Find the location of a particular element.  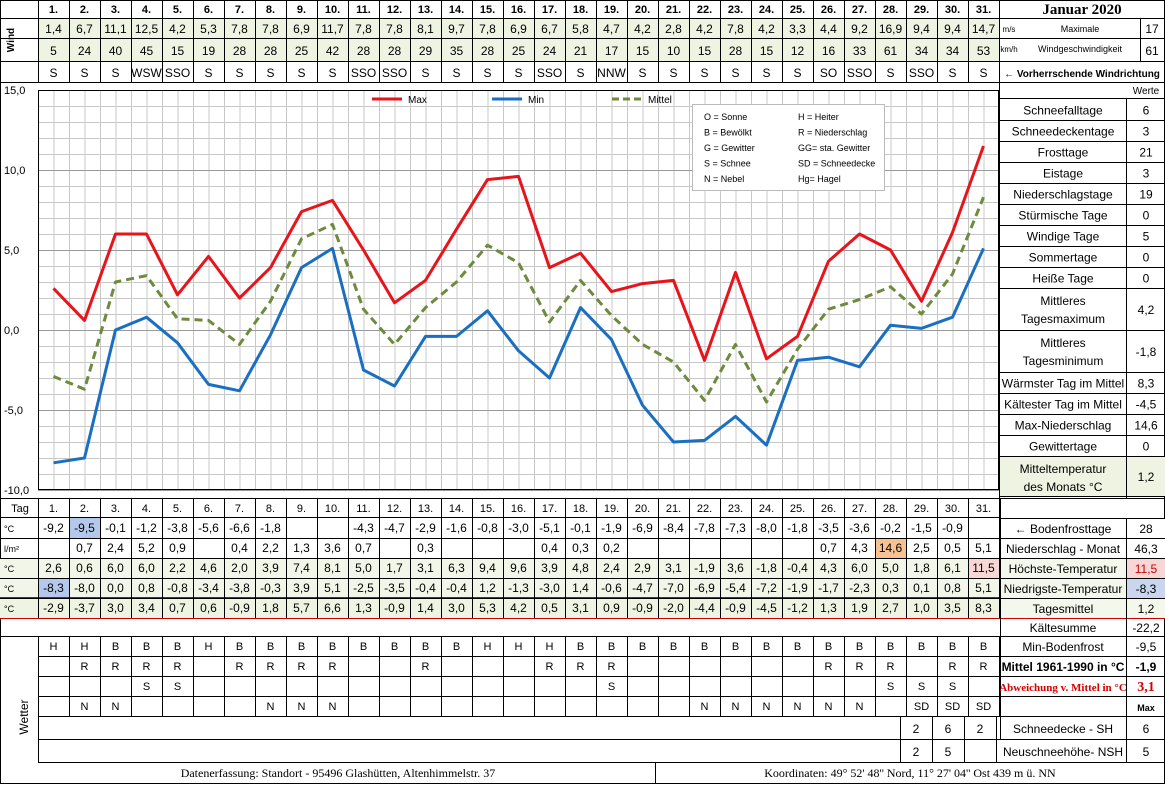

wind-ms-value: 16,9 is located at coordinates (891, 29).